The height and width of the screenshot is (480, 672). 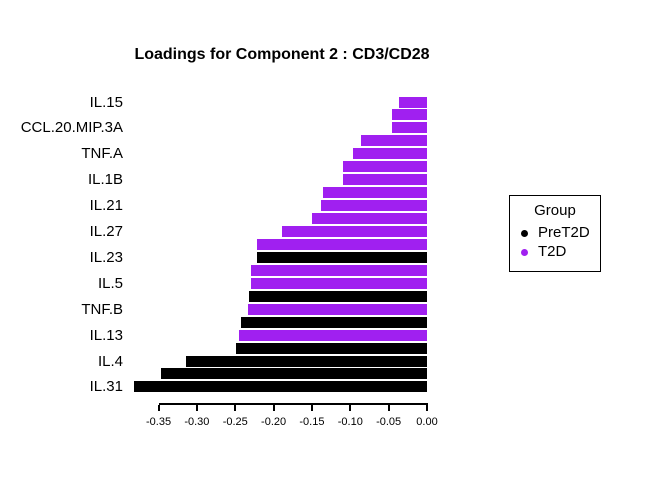 What do you see at coordinates (306, 361) in the screenshot?
I see `bar-IL.4` at bounding box center [306, 361].